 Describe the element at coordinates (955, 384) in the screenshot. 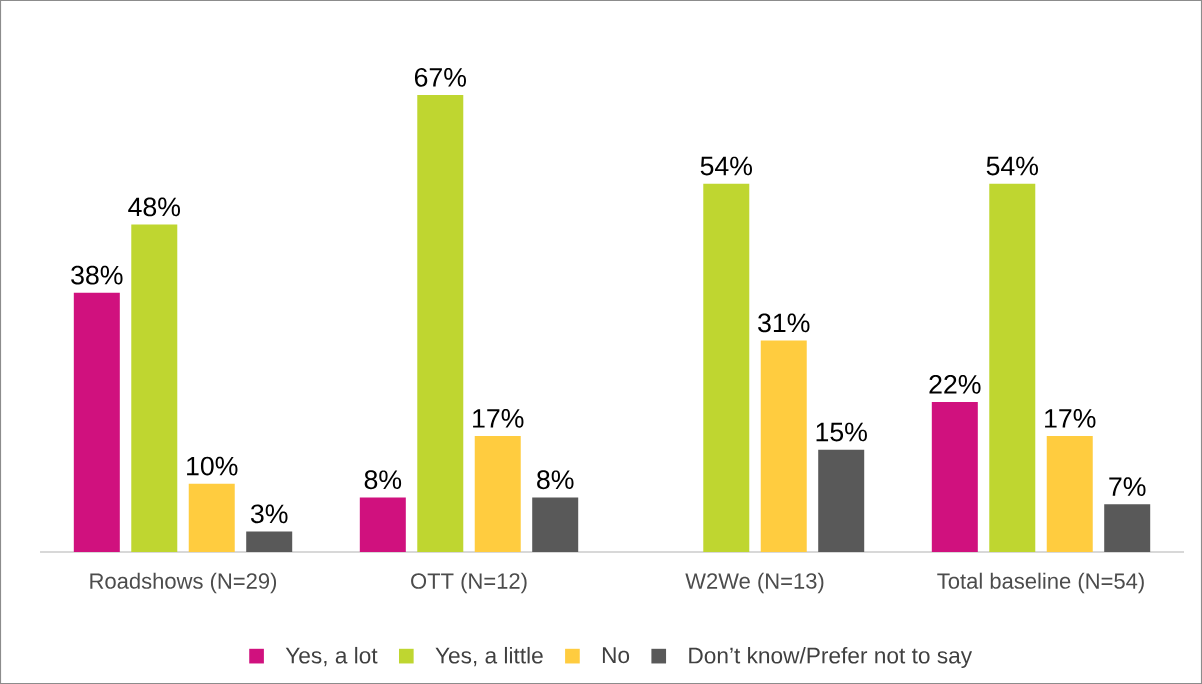

I see `data-label: 22%` at that location.